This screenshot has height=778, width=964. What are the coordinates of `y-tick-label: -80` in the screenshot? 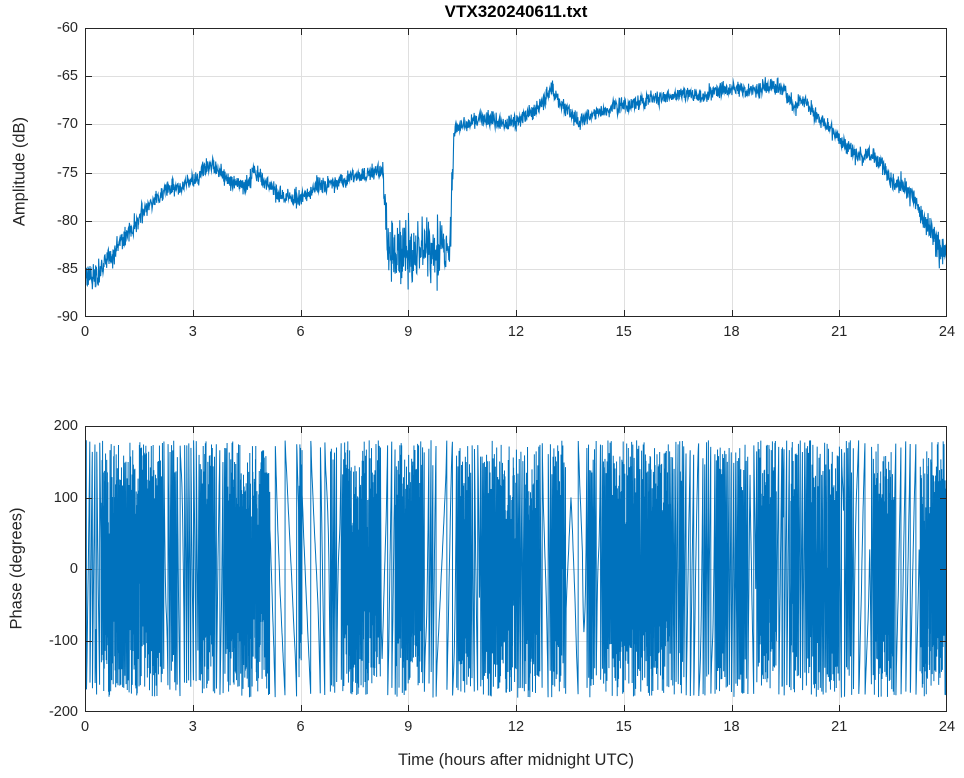 It's located at (67, 220).